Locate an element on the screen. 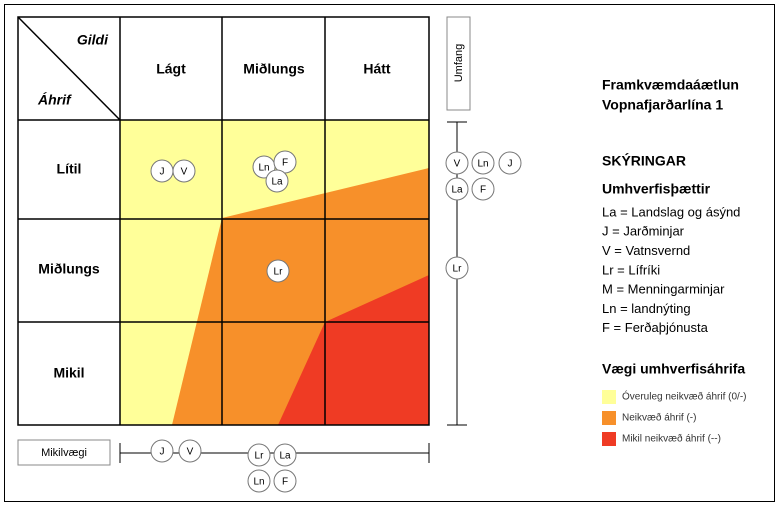 This screenshot has width=779, height=512. title-line: Framkvæmdaáætlun is located at coordinates (670, 85).